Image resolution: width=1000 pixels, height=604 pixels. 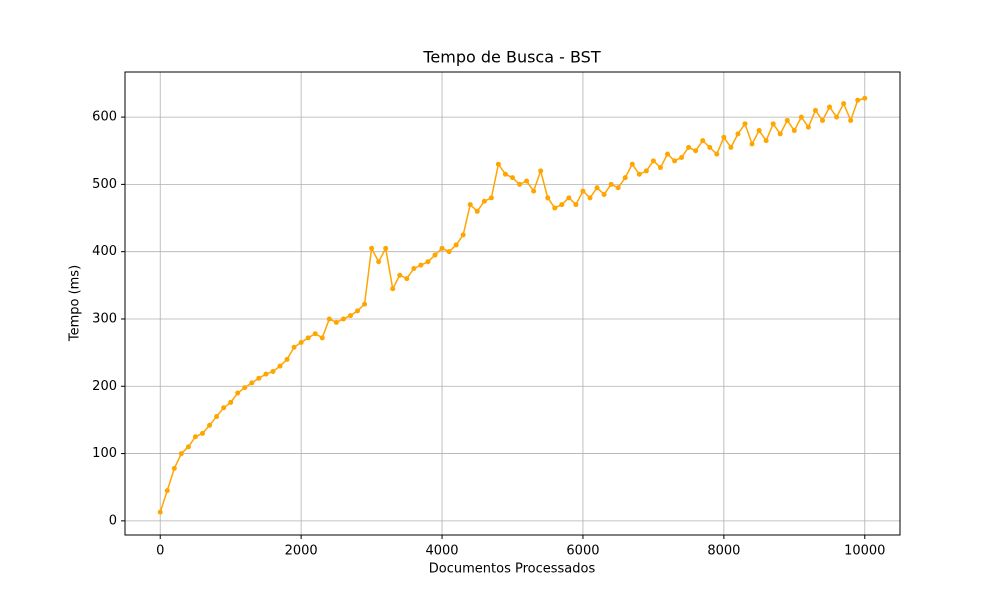 I want to click on x-tick-label: 0, so click(x=160, y=551).